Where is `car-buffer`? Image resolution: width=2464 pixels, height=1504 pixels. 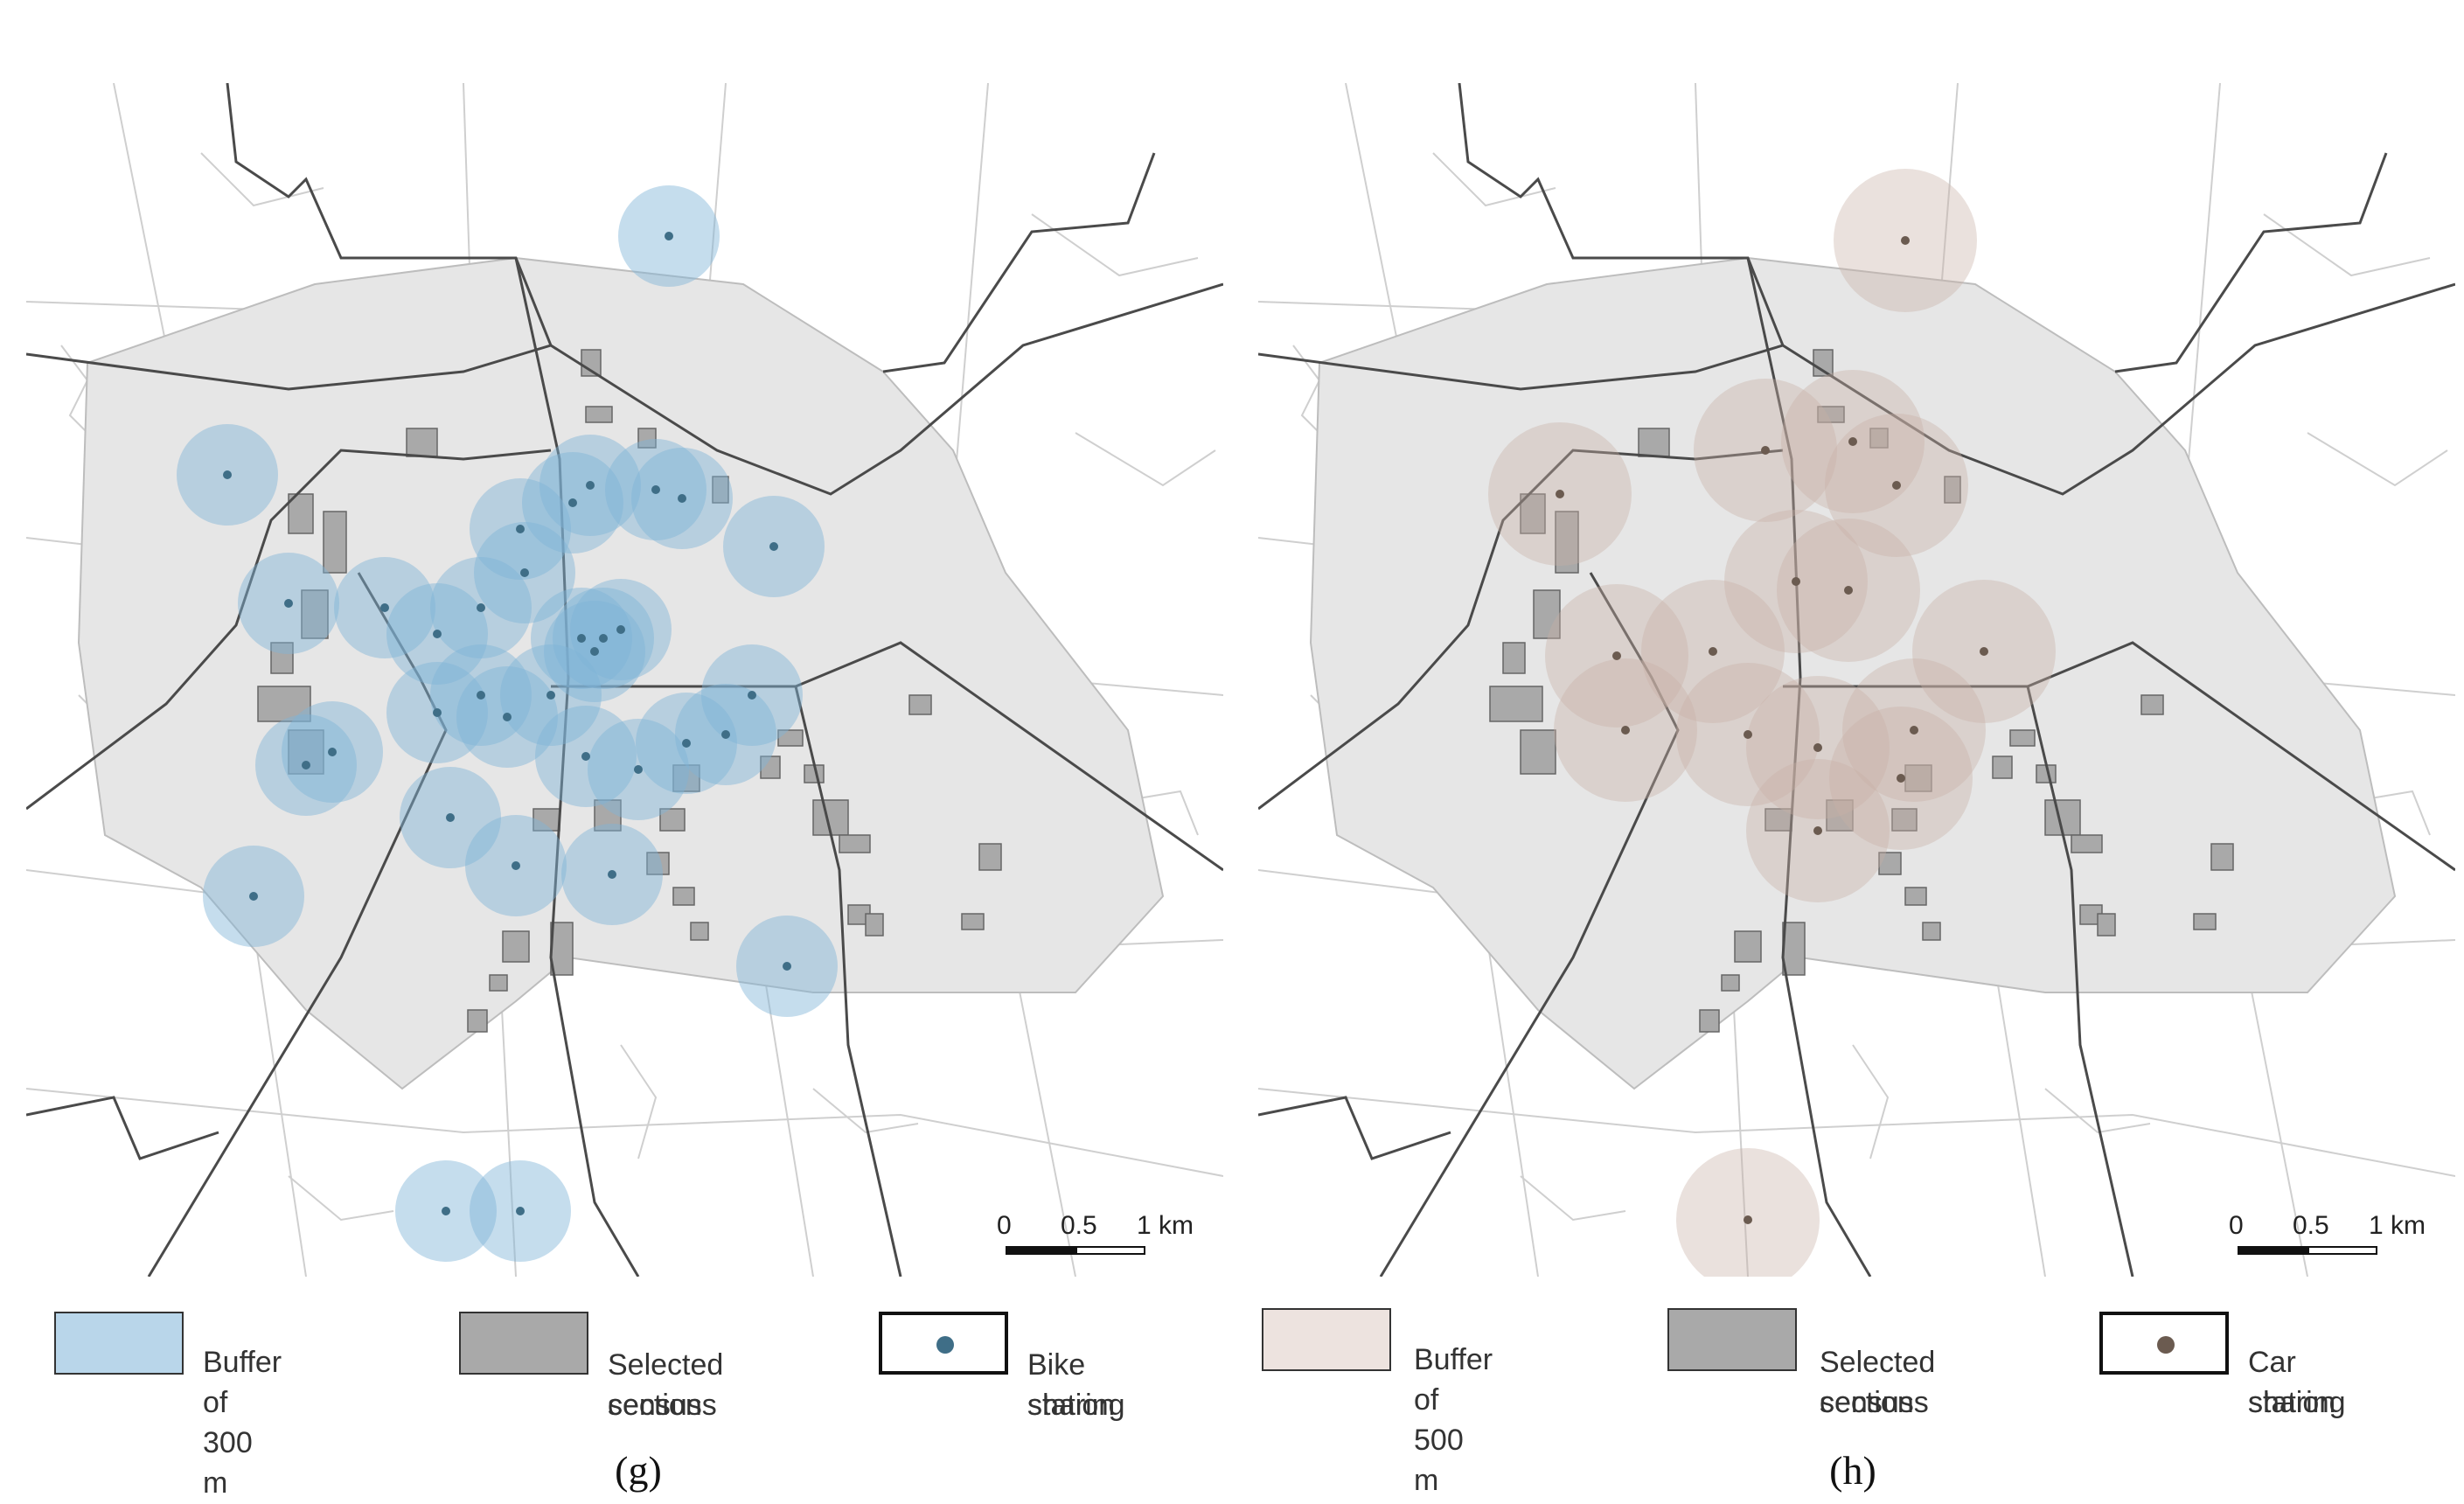
car-buffer is located at coordinates (1748, 1212).